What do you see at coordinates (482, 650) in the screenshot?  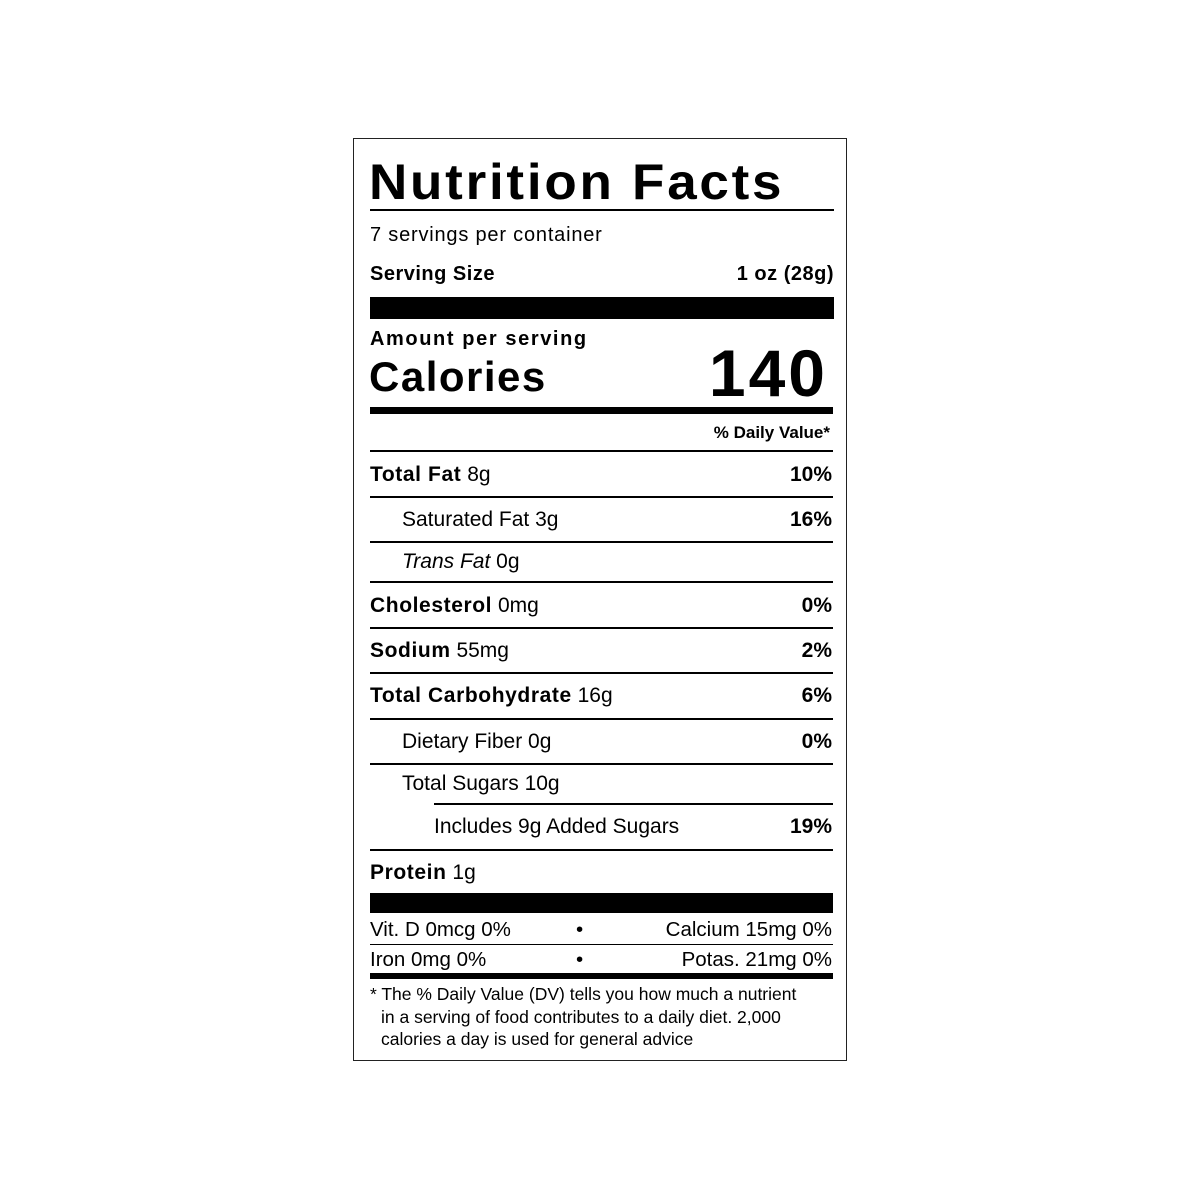 I see `nutrient-amount: 55mg` at bounding box center [482, 650].